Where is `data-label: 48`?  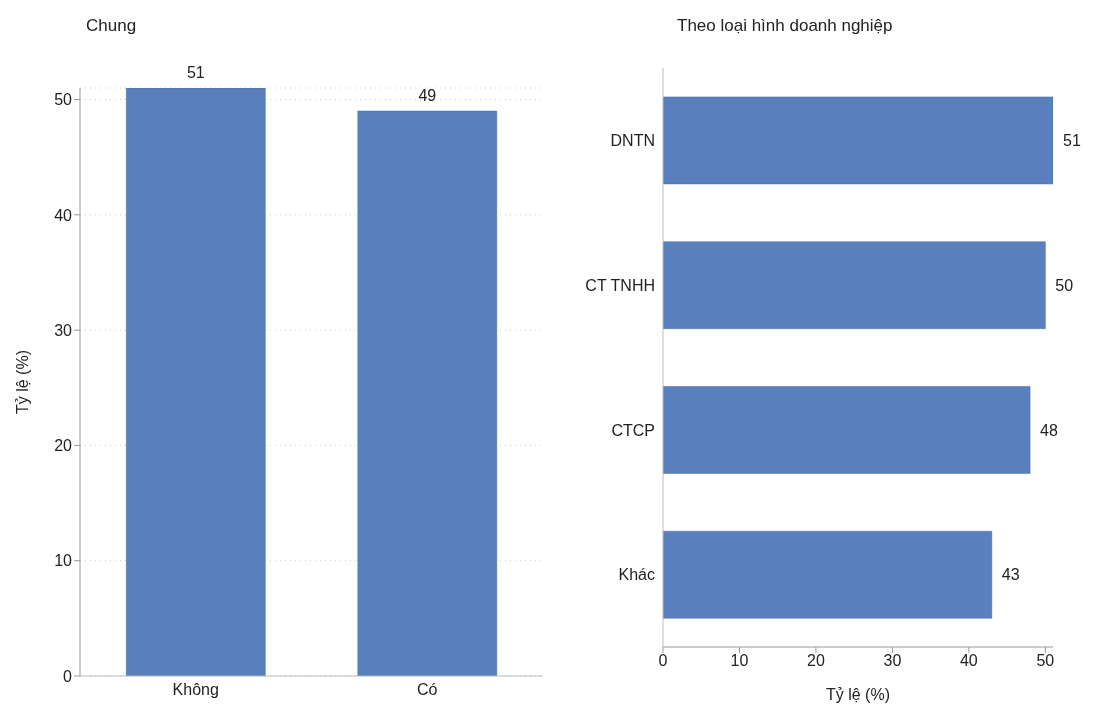 data-label: 48 is located at coordinates (1049, 430).